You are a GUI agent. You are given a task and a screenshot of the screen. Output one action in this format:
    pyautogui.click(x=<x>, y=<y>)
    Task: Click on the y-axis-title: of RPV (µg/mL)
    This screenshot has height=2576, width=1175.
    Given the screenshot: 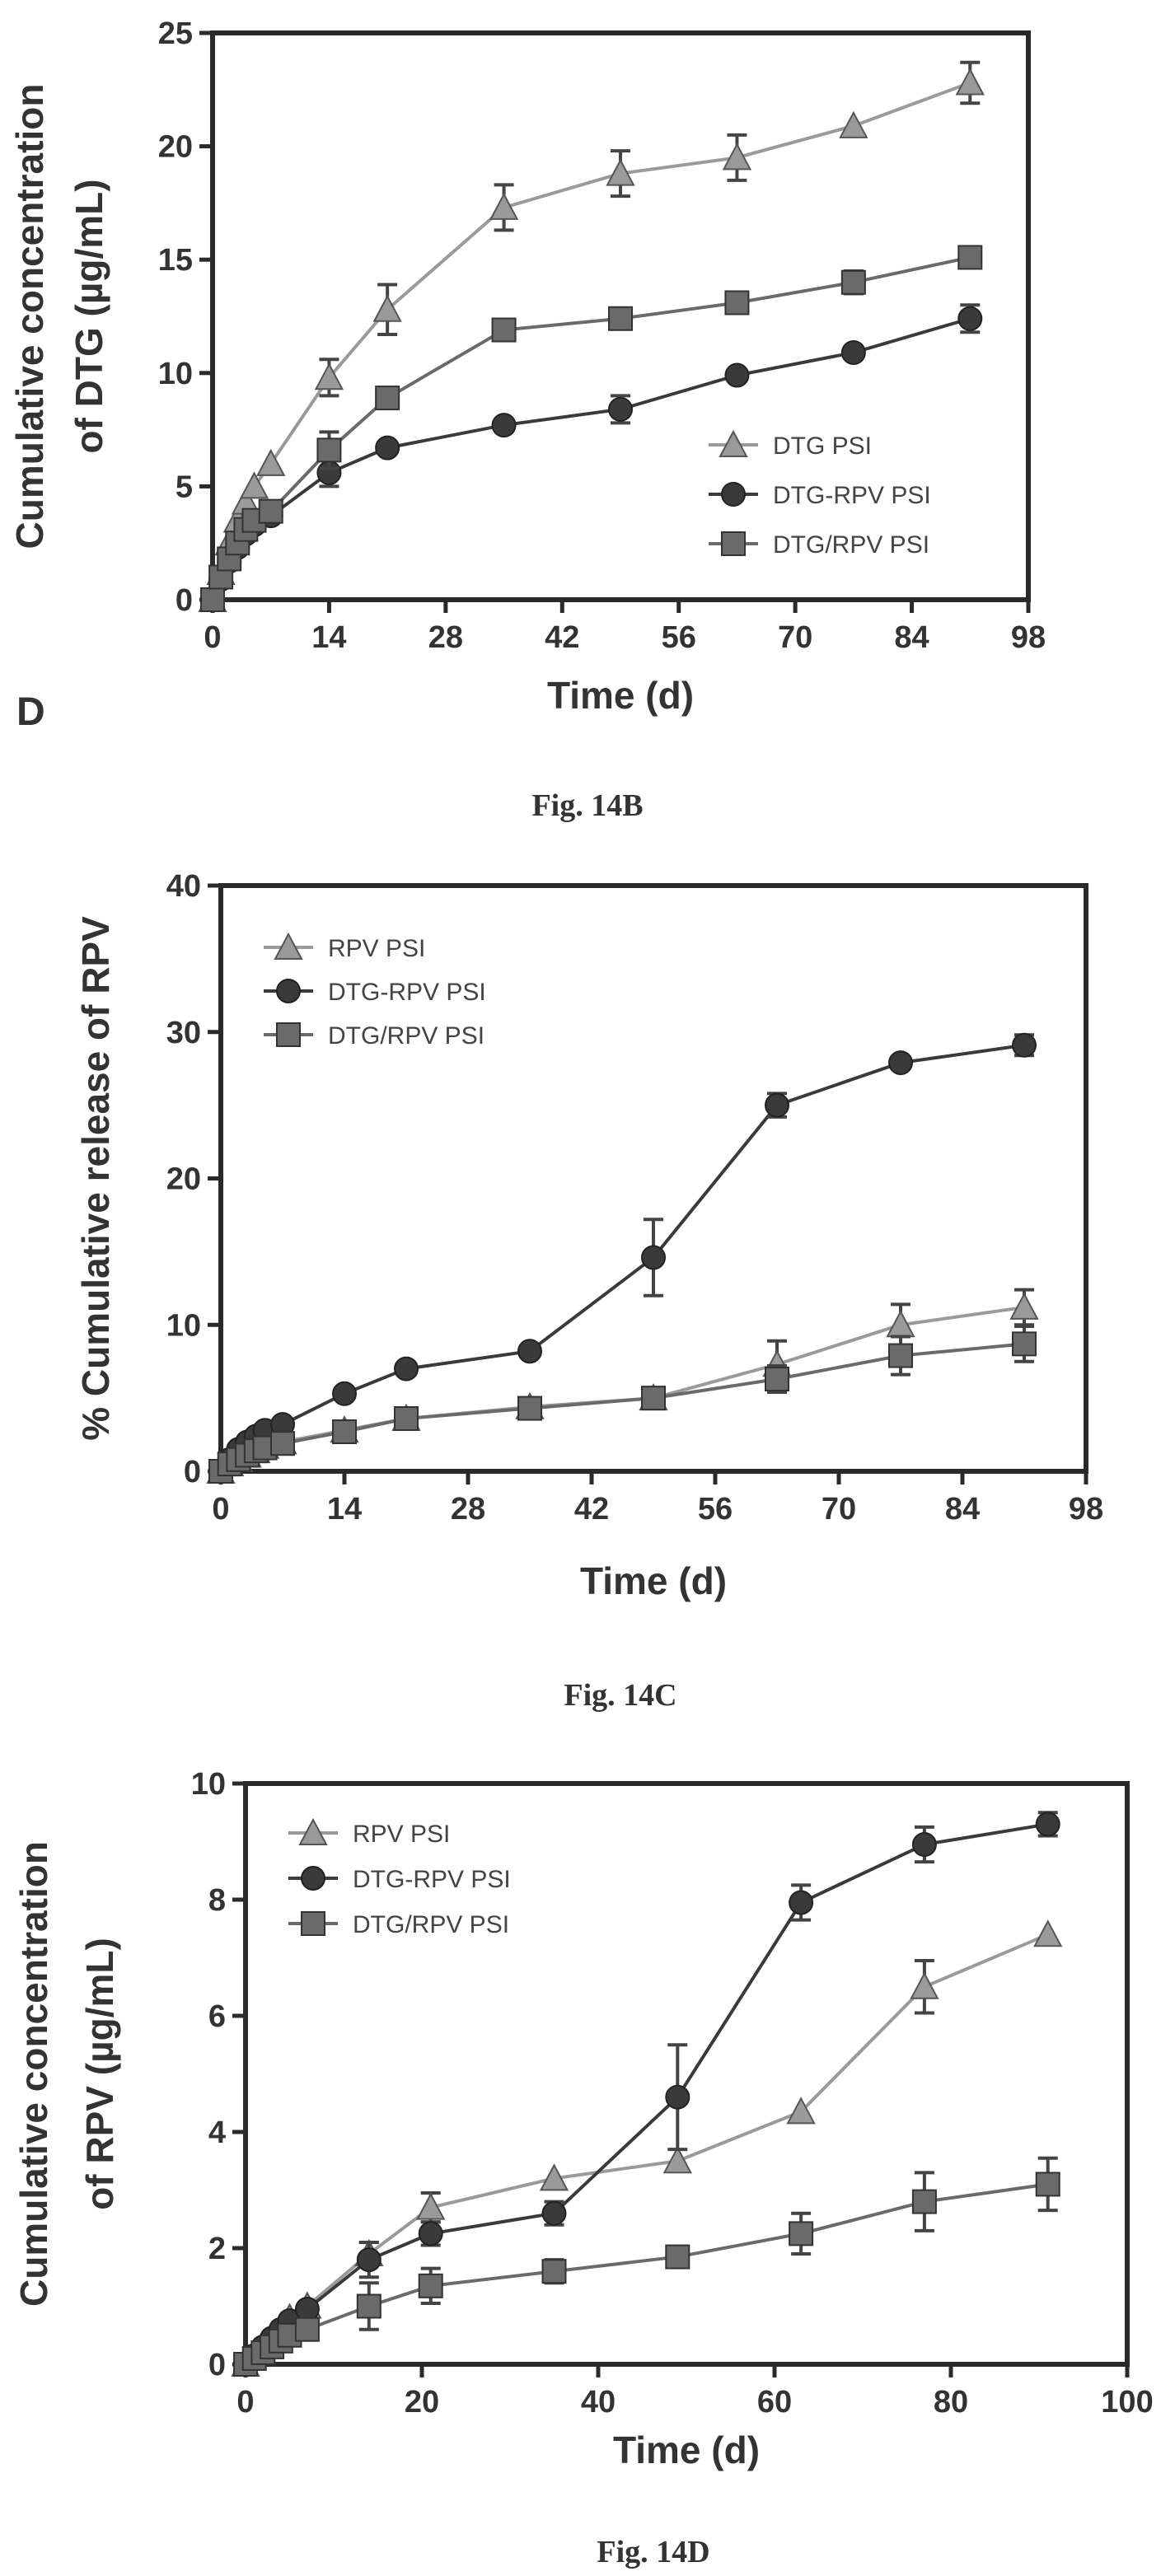 What is the action you would take?
    pyautogui.click(x=99, y=2074)
    